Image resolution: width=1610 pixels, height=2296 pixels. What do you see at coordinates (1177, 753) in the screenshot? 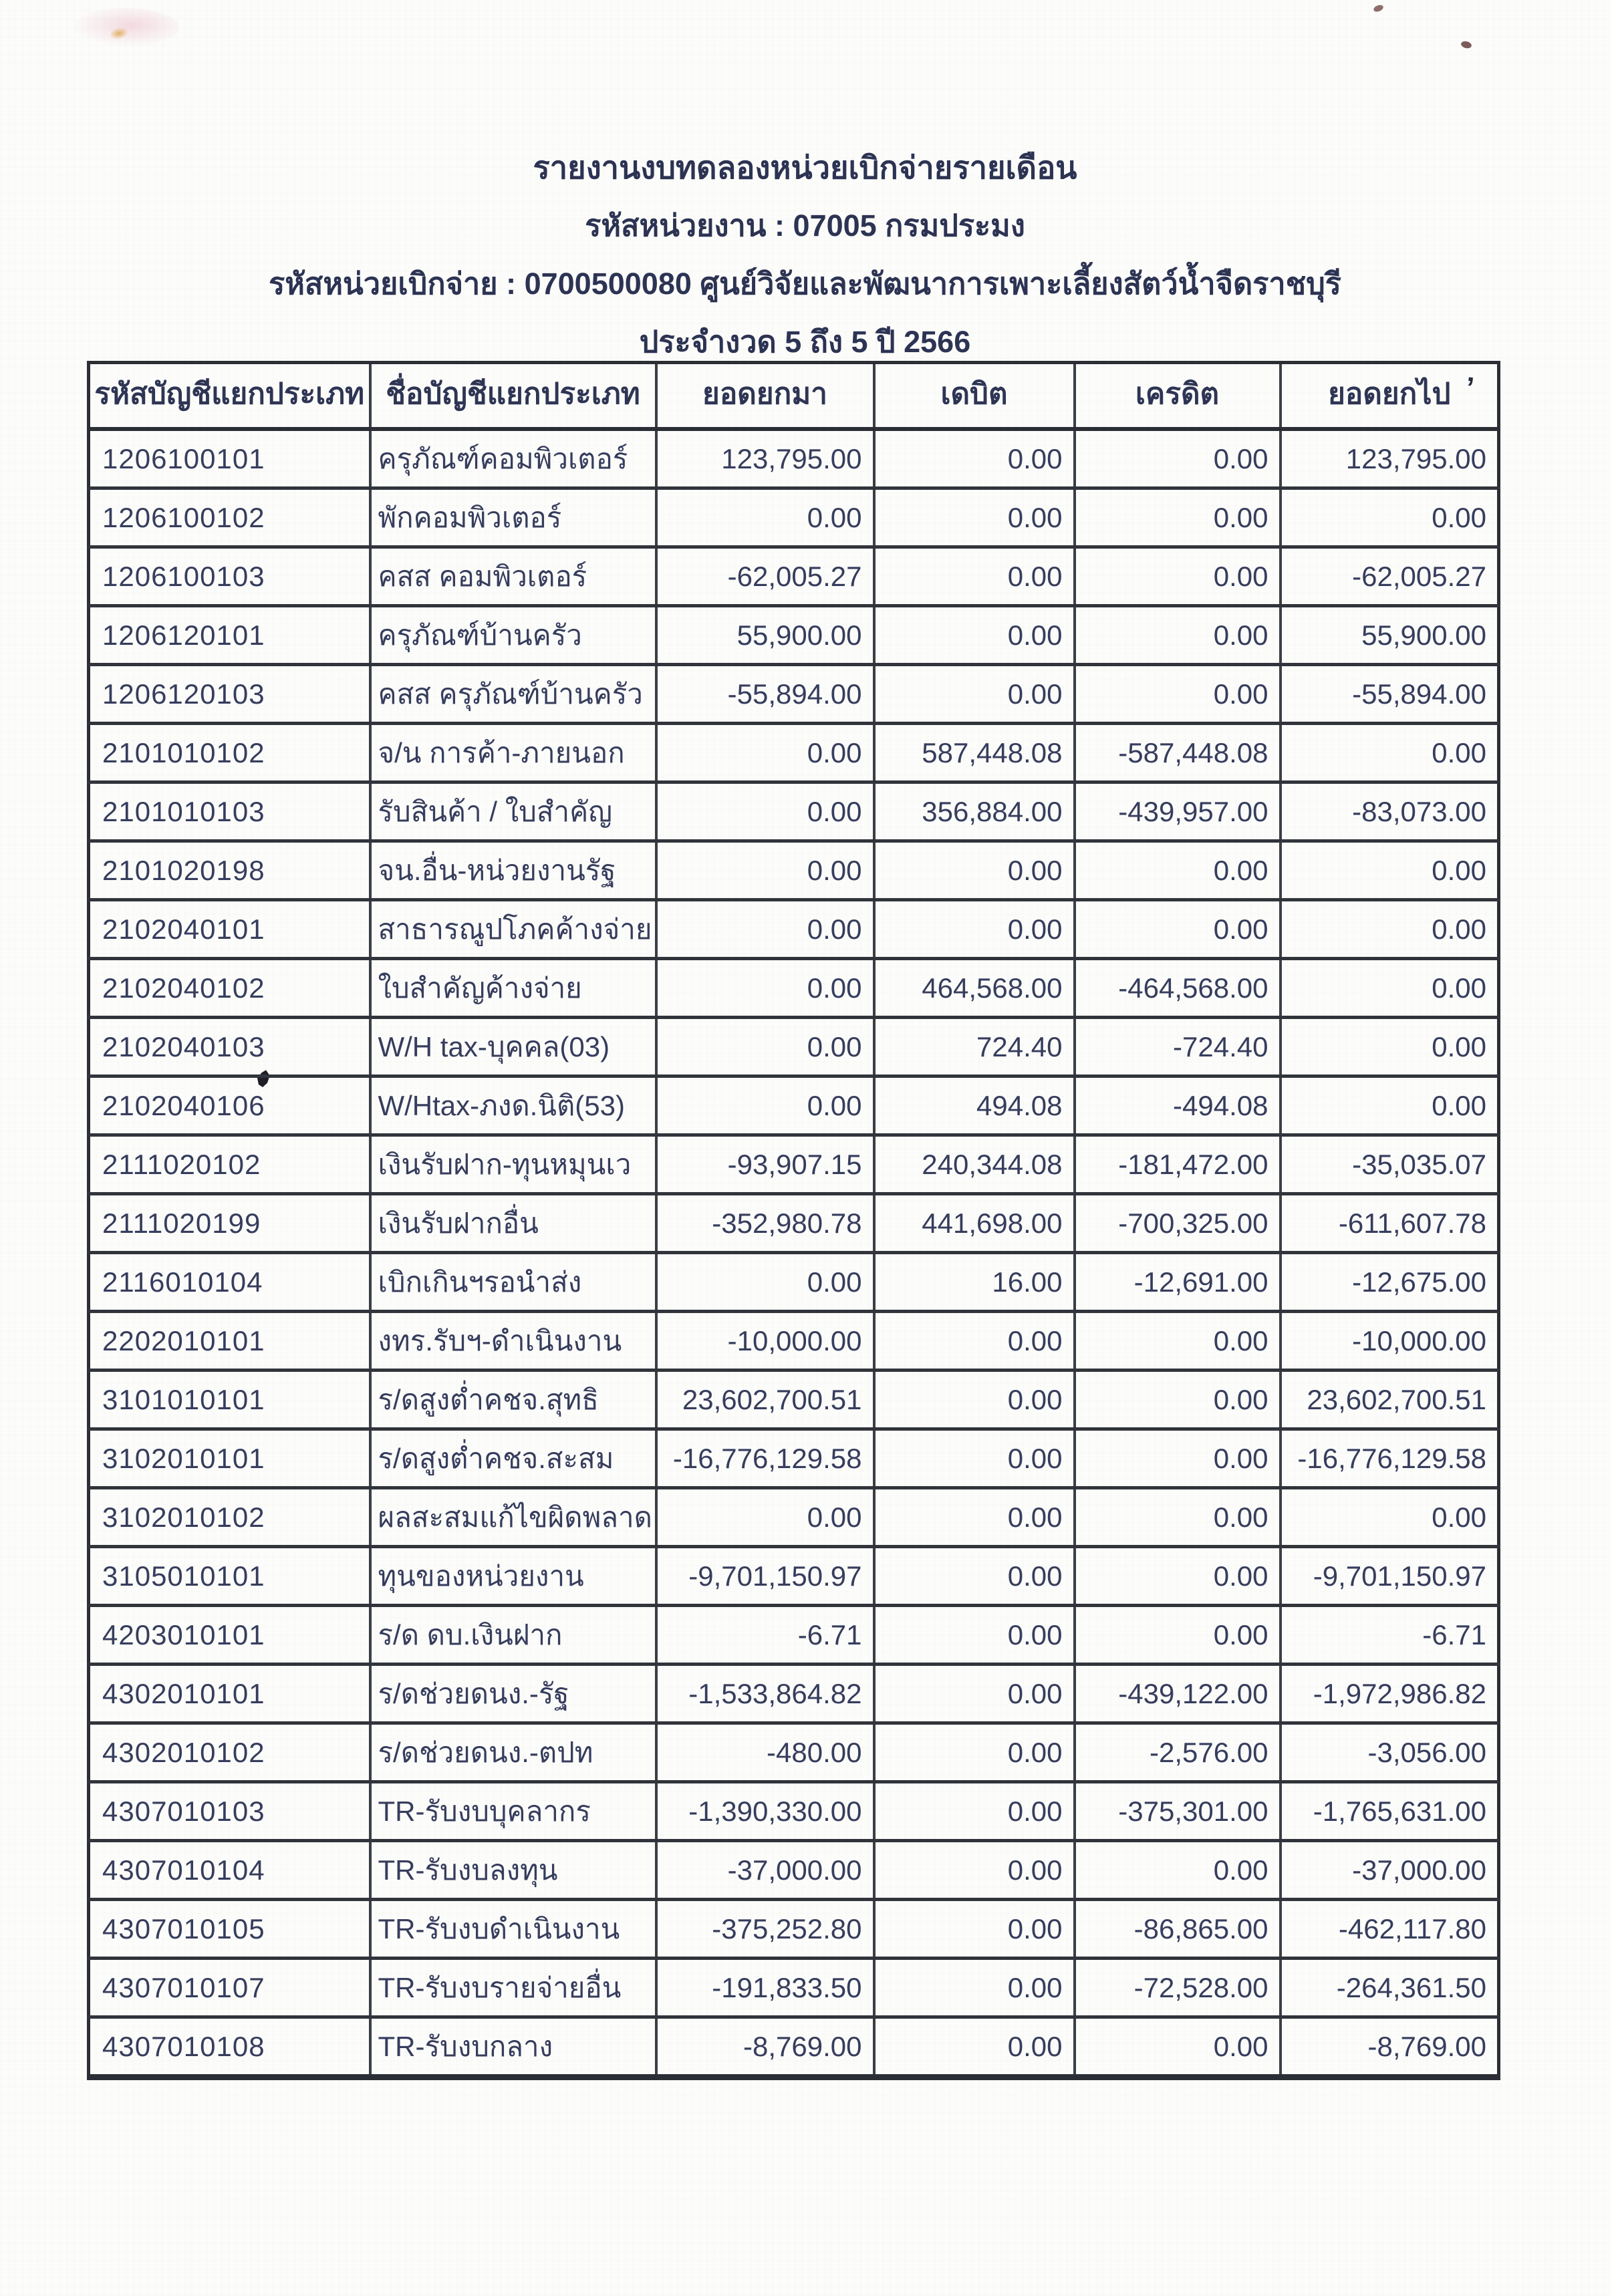
I see `credit-cell: -587,448.08` at bounding box center [1177, 753].